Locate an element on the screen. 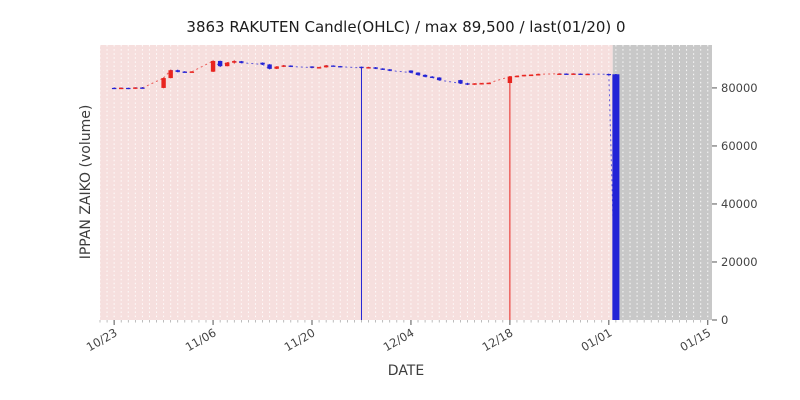  y-tick-label: 0 is located at coordinates (724, 320).